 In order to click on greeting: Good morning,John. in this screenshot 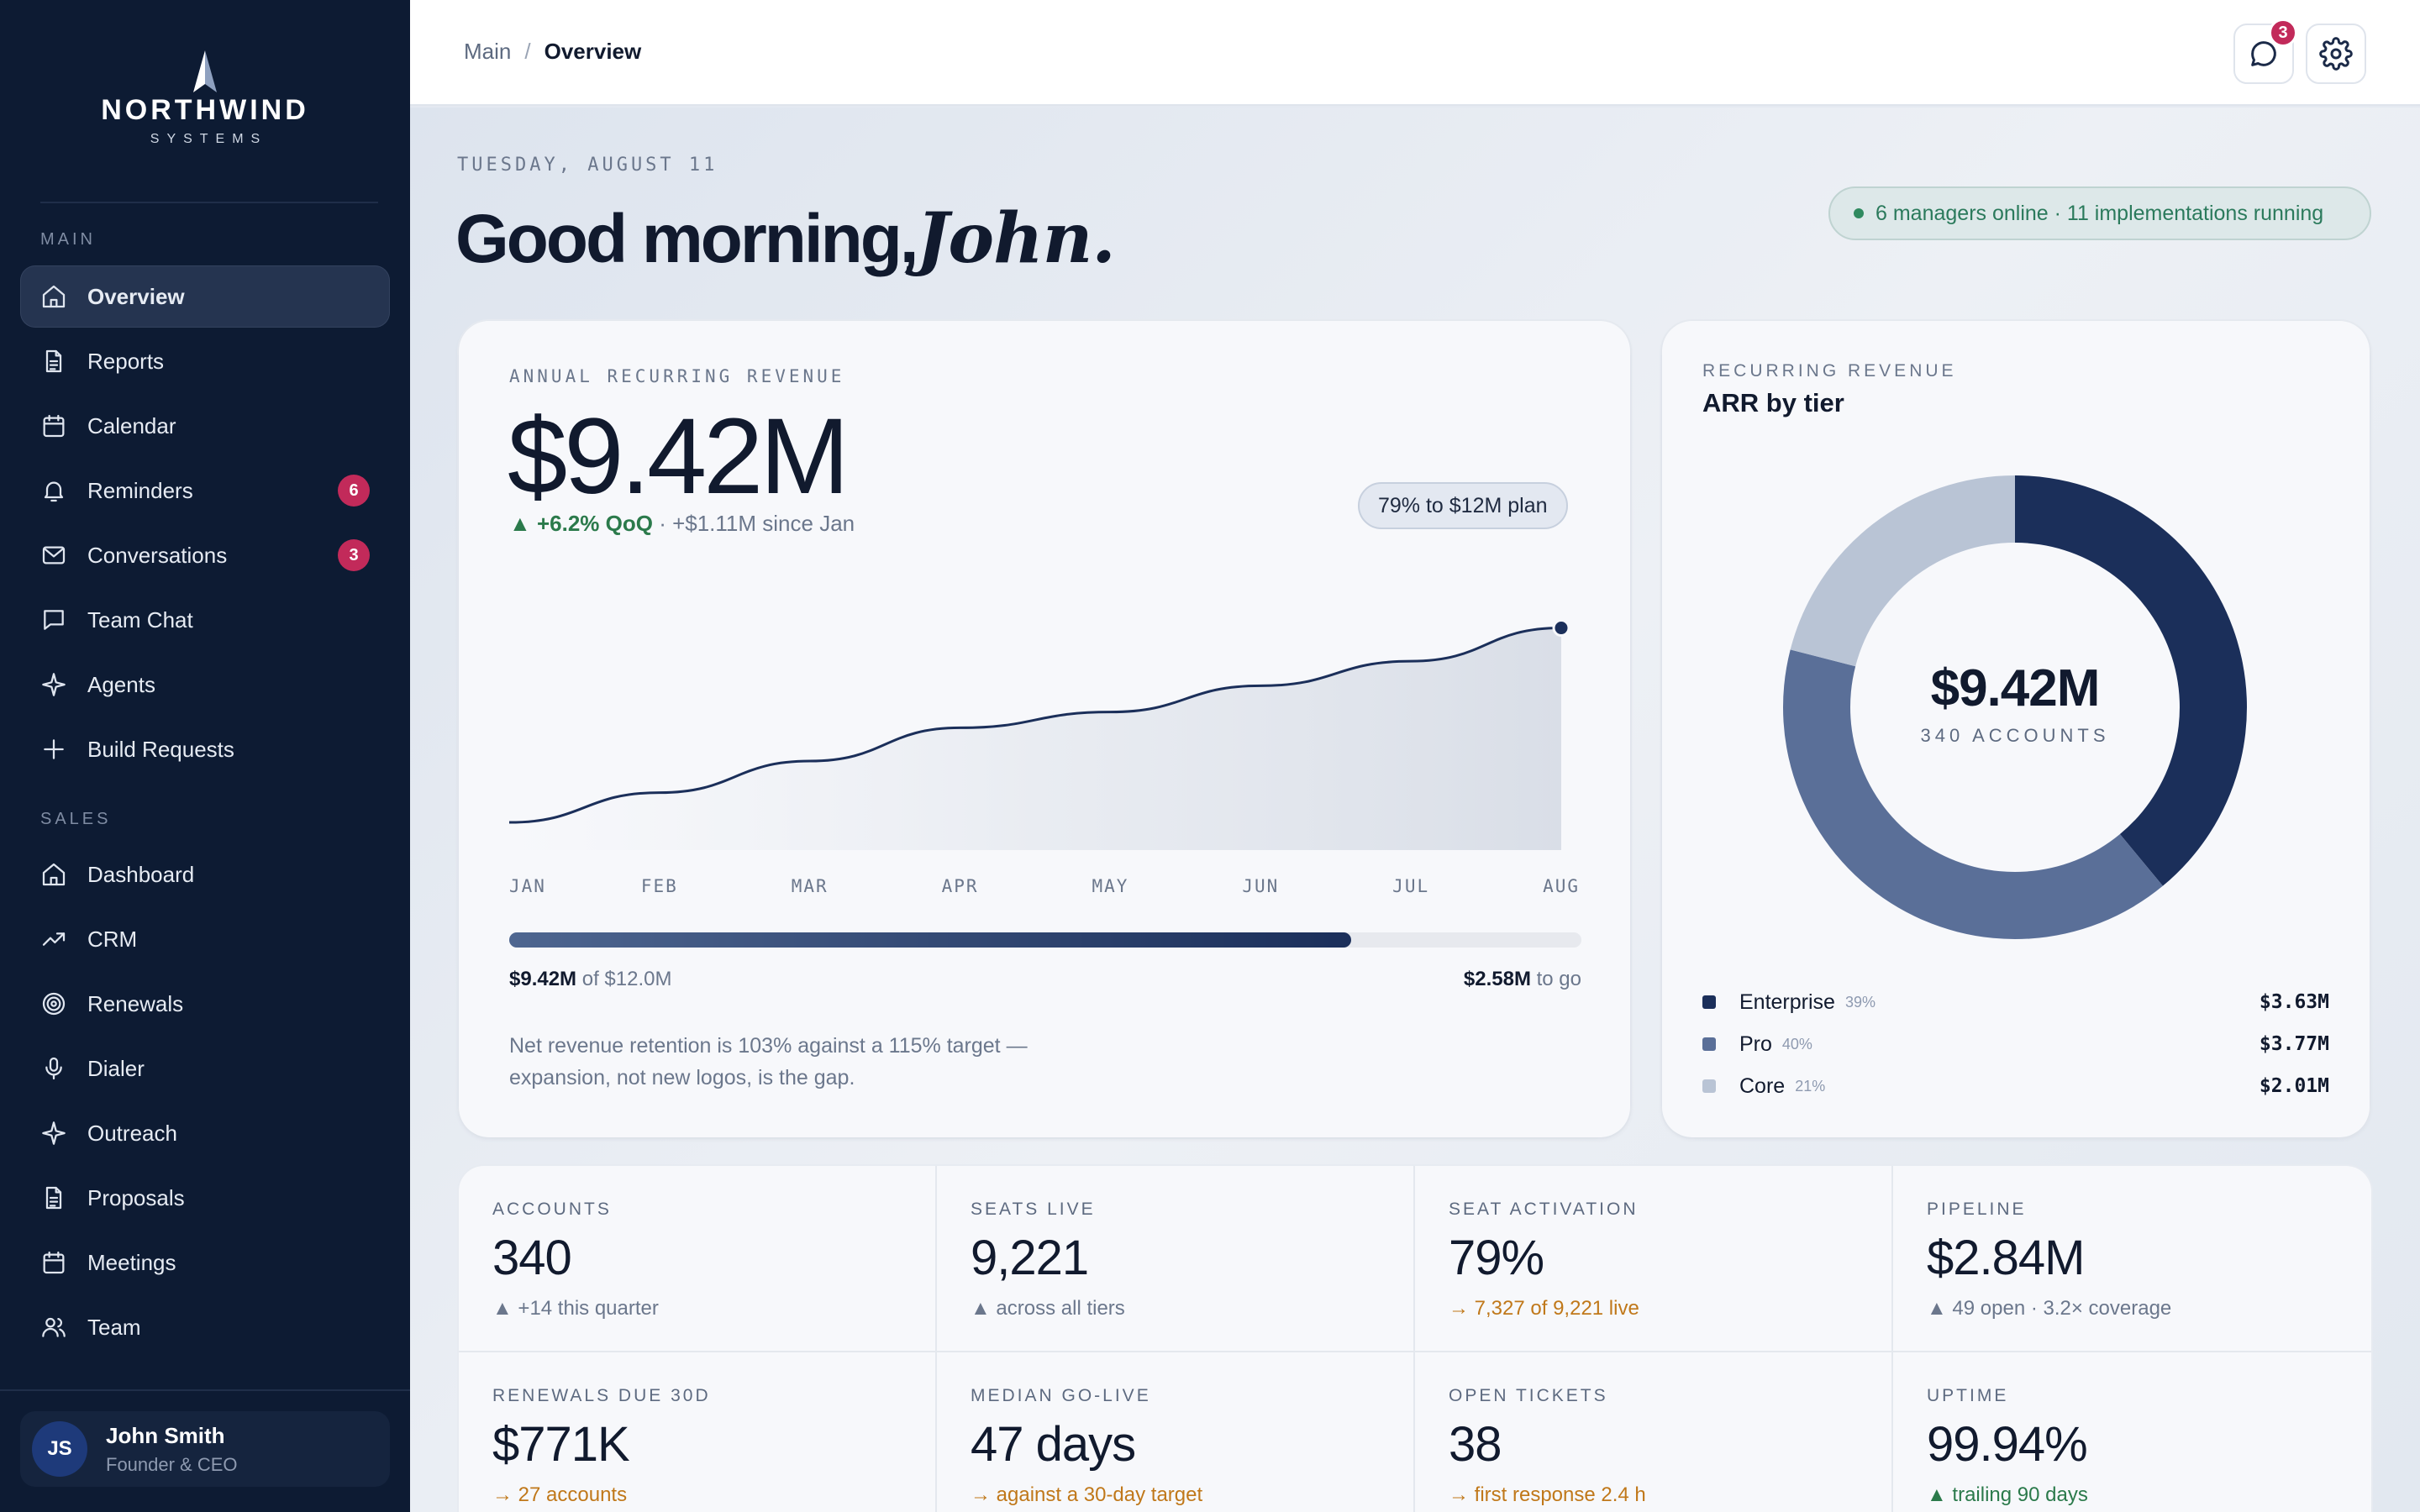, I will do `click(785, 238)`.